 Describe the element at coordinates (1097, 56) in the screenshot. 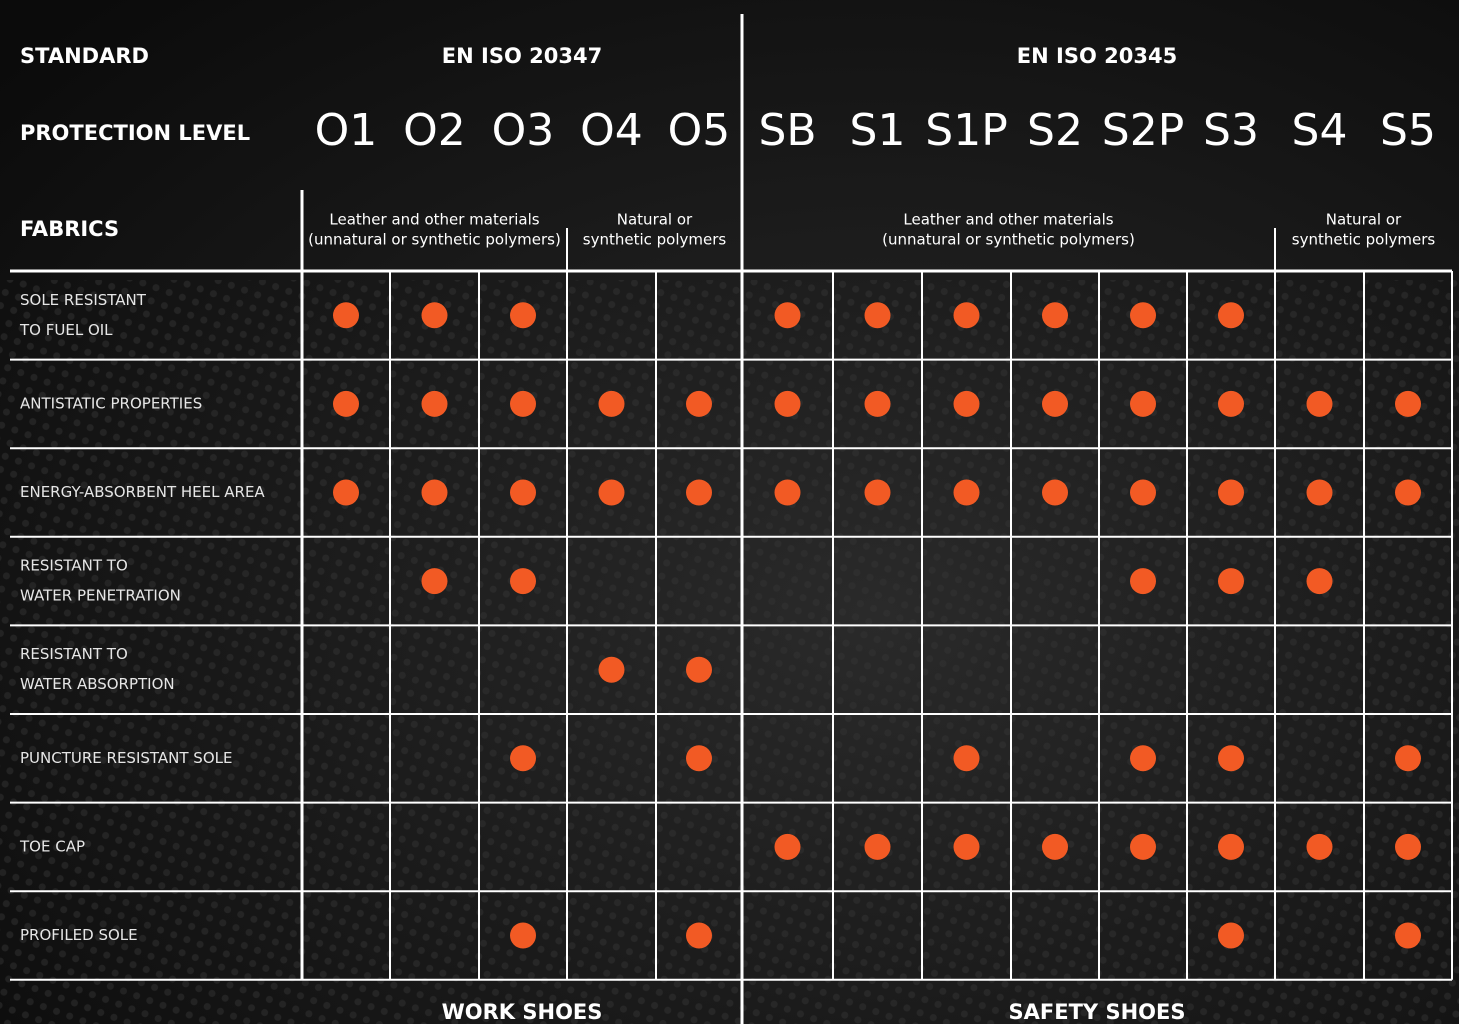

I see `standard-name: EN ISO 20345` at that location.